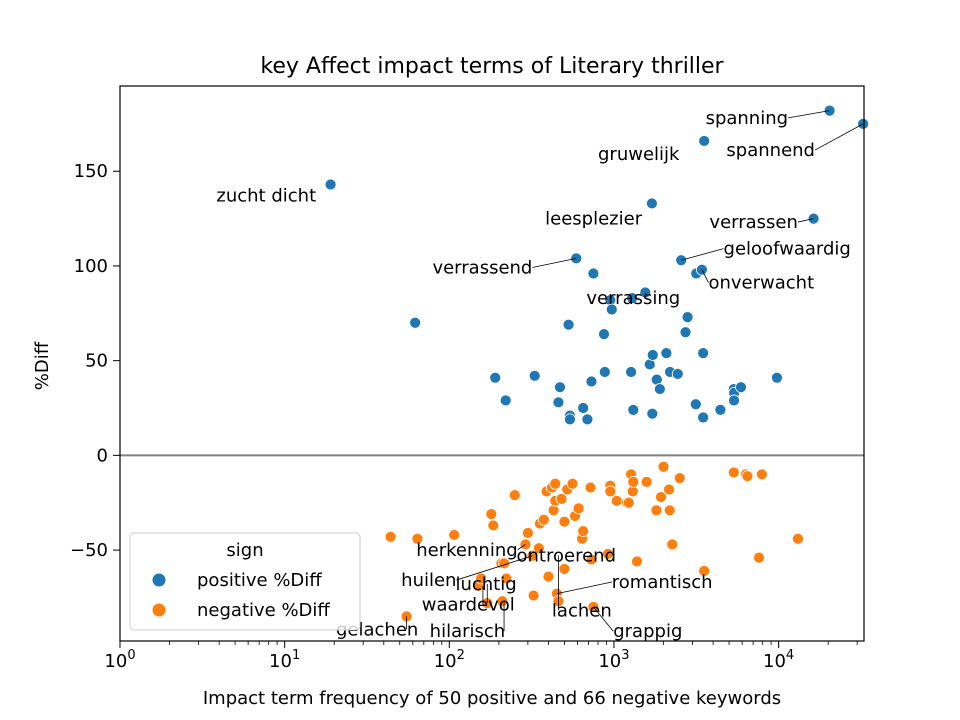 The width and height of the screenshot is (960, 720). Describe the element at coordinates (481, 656) in the screenshot. I see `x-axis-ticks: 100 101 102 103 104` at that location.